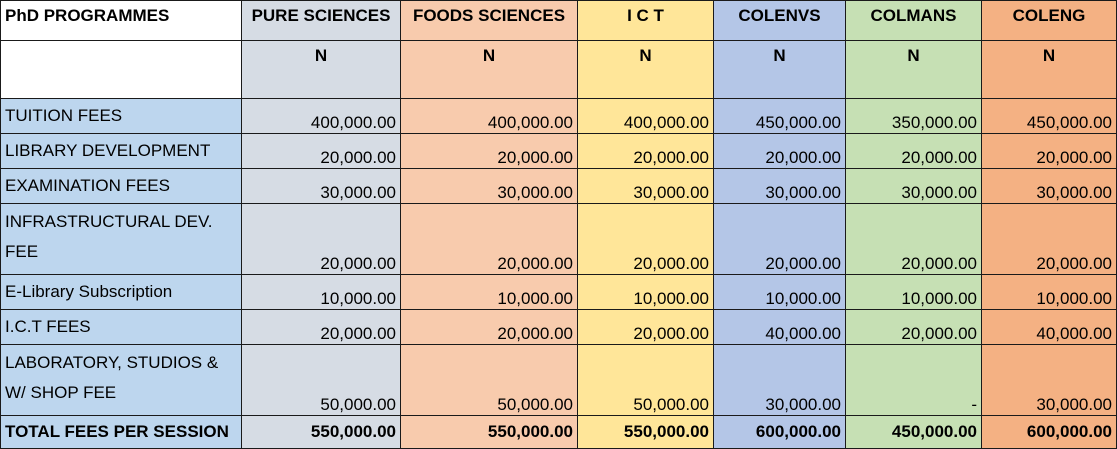 This screenshot has height=449, width=1117. Describe the element at coordinates (1049, 20) in the screenshot. I see `column-header-coleng: COLENG` at that location.